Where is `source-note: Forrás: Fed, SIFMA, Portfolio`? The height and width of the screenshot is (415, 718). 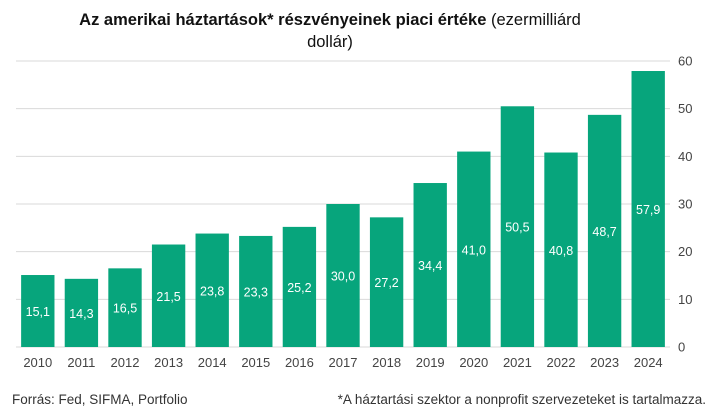
source-note: Forrás: Fed, SIFMA, Portfolio is located at coordinates (100, 399).